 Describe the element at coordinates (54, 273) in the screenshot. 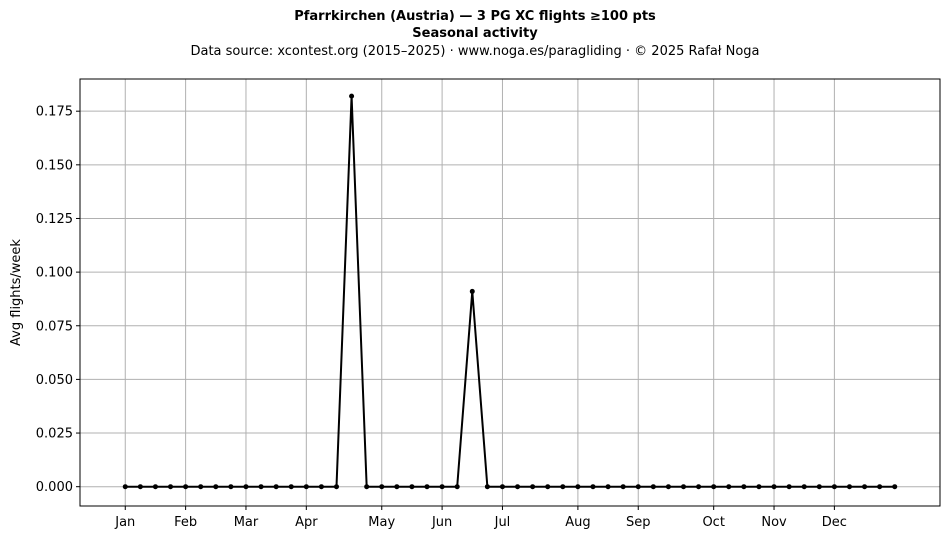

I see `y-tick-label: 0.100` at that location.